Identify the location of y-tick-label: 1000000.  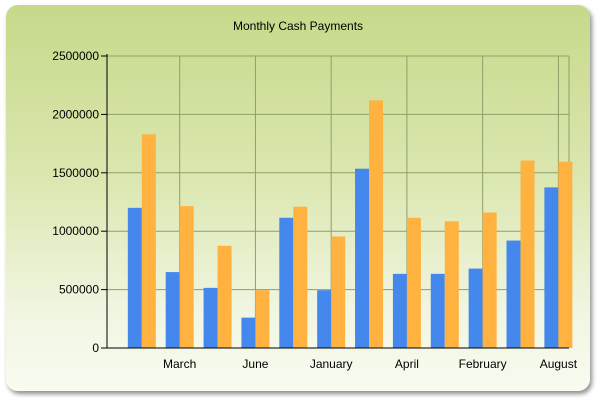
(75, 231).